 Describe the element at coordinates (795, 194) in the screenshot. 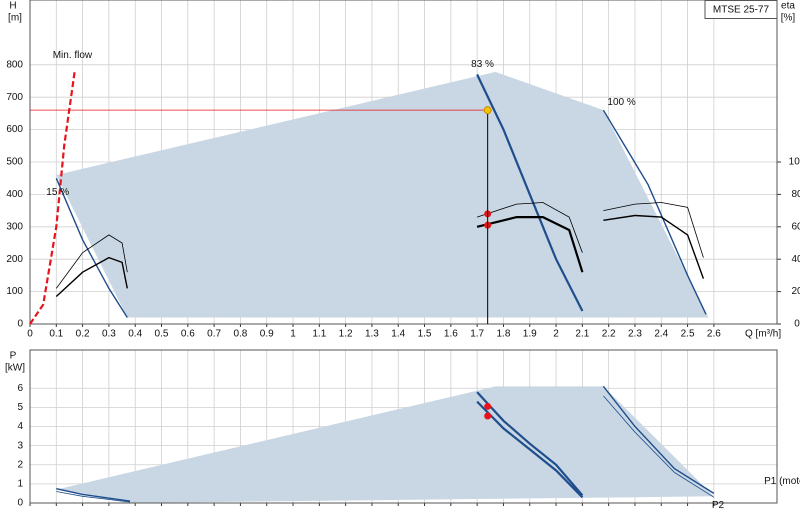

I see `y2-tick-label: 80` at that location.